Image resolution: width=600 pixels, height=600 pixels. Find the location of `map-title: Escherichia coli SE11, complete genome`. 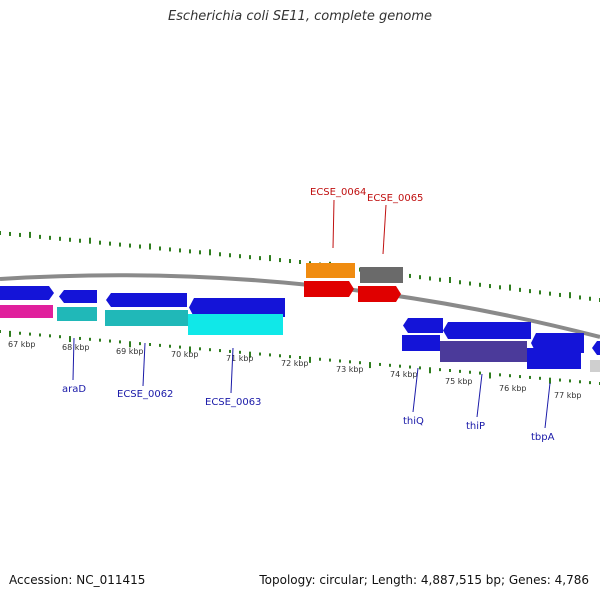

map-title: Escherichia coli SE11, complete genome is located at coordinates (300, 16).